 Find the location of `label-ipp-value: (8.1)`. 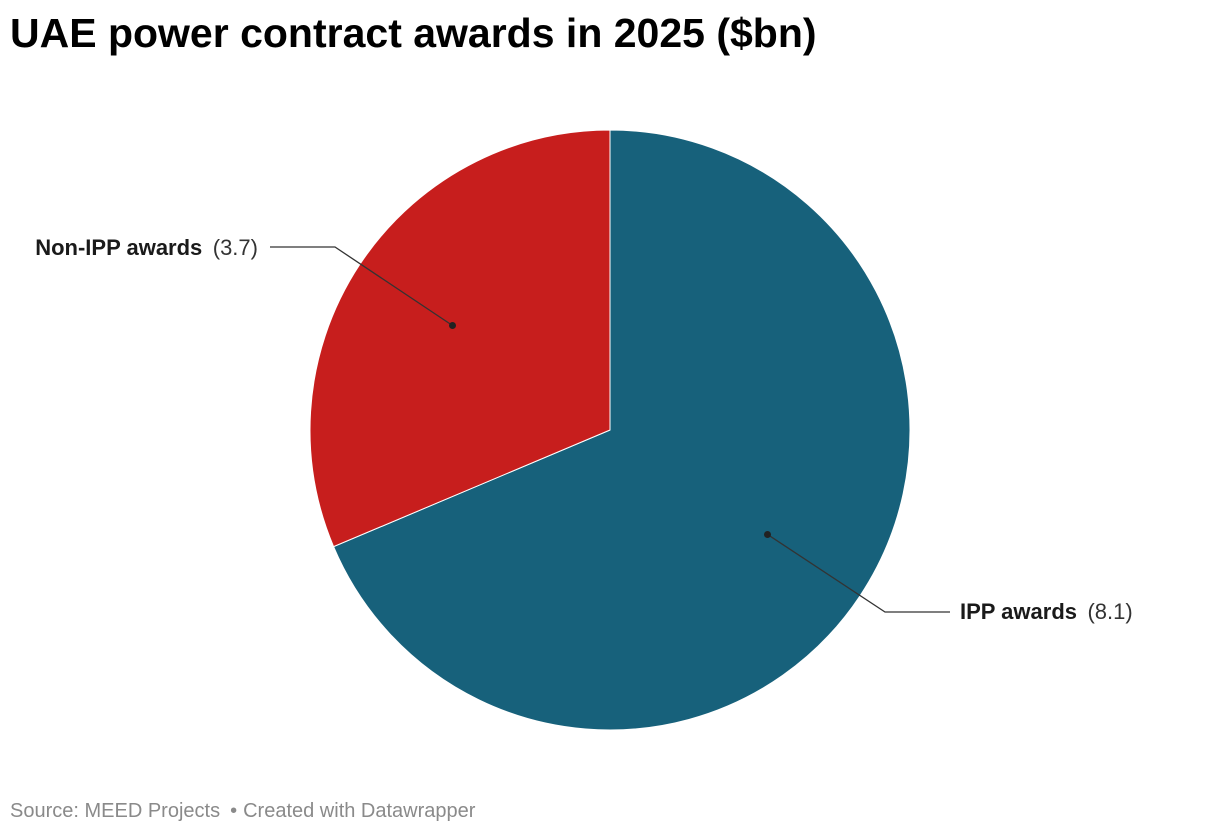

label-ipp-value: (8.1) is located at coordinates (1109, 611).